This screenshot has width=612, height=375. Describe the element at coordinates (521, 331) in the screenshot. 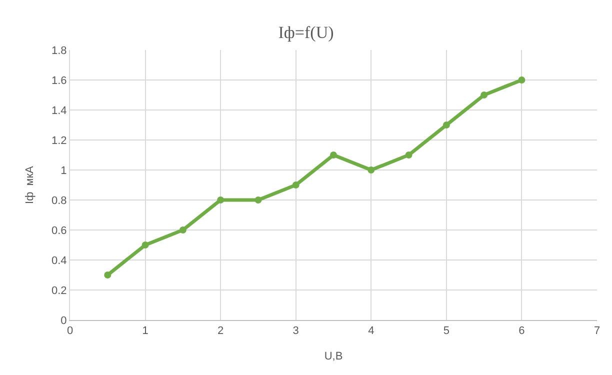

I see `x-tick-label: 6` at that location.